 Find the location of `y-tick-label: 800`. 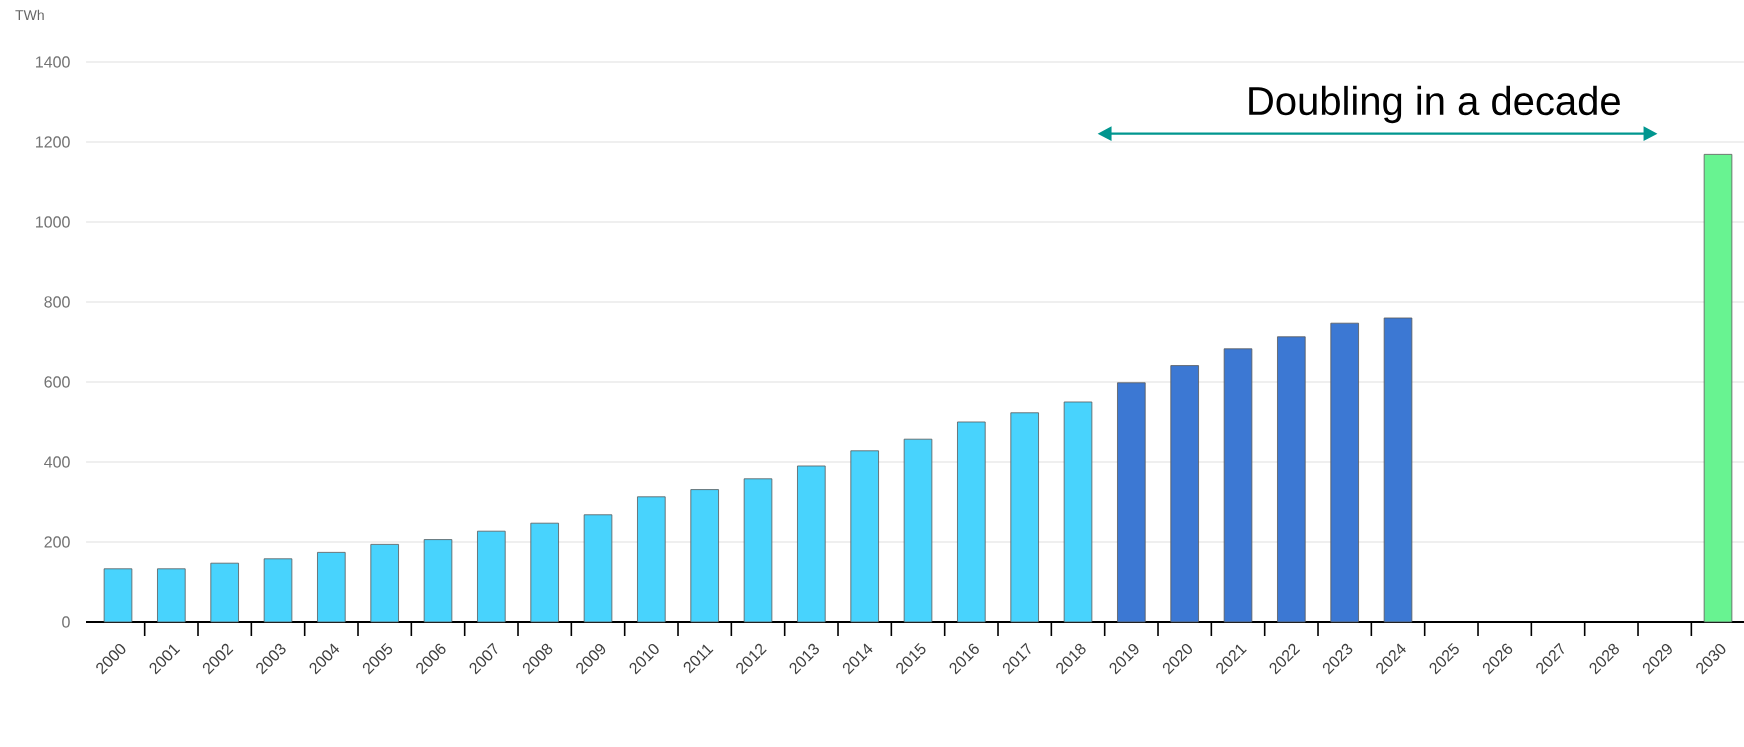

y-tick-label: 800 is located at coordinates (57, 302).